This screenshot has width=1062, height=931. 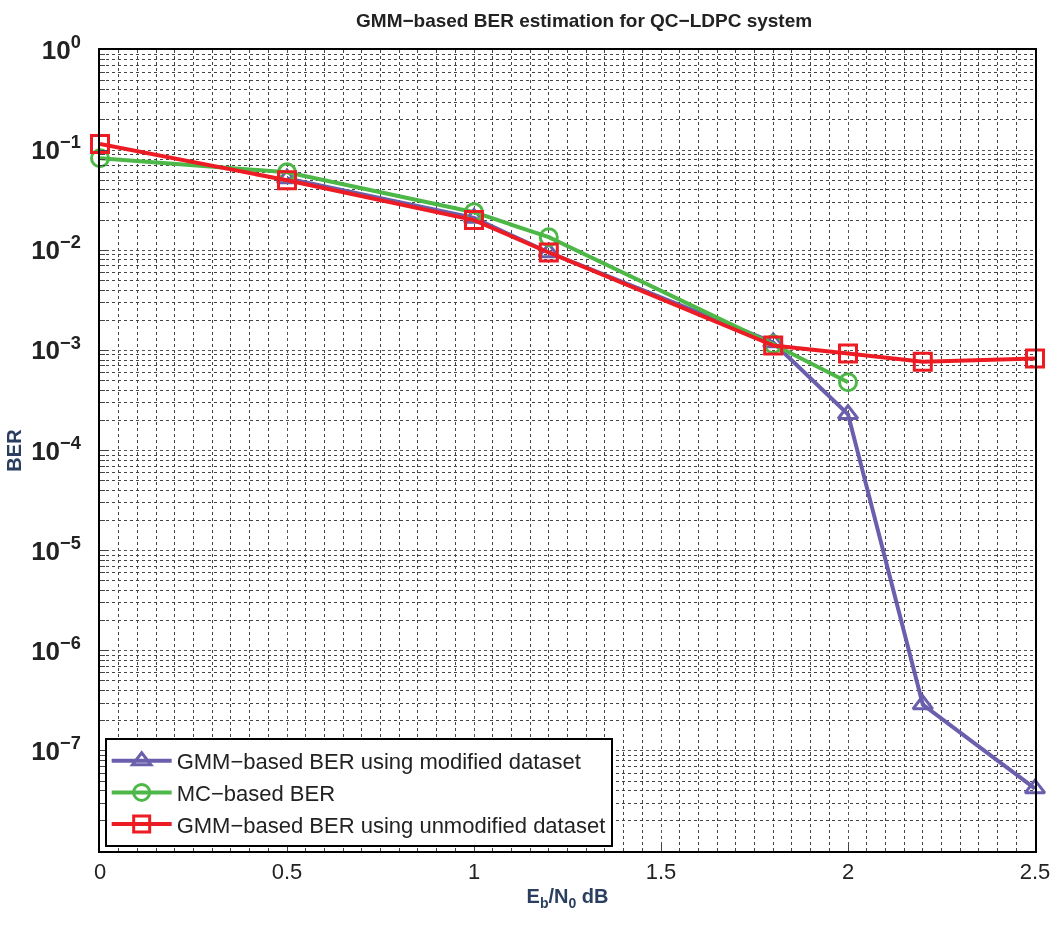 What do you see at coordinates (378, 762) in the screenshot?
I see `legend-label: GMM−based BER using modified dataset` at bounding box center [378, 762].